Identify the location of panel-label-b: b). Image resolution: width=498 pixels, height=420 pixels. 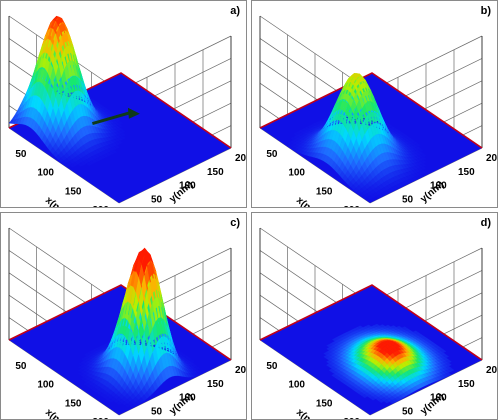
(485, 11).